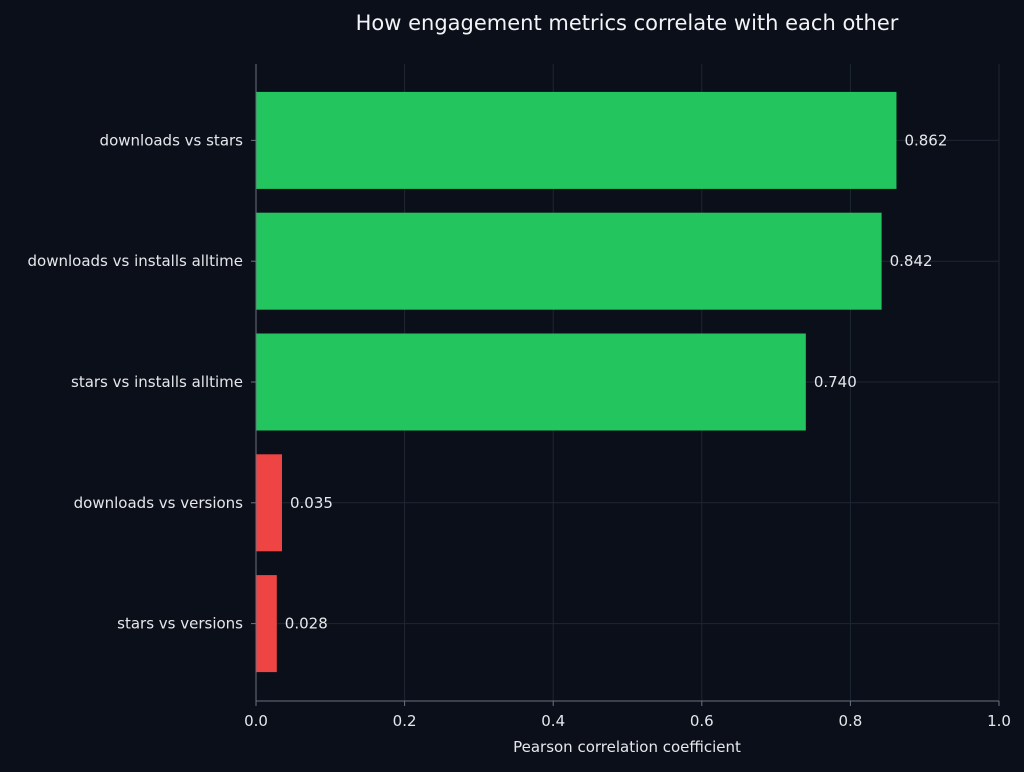 This screenshot has width=1024, height=772. Describe the element at coordinates (850, 721) in the screenshot. I see `x-tick-label: 0.8` at that location.